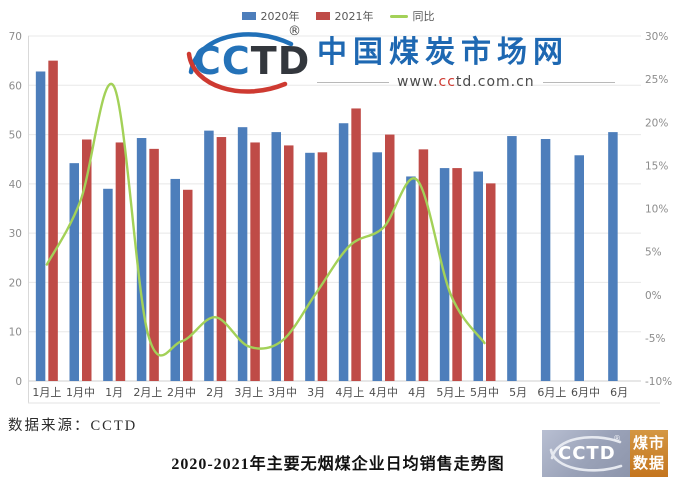 The image size is (676, 482). I want to click on bar-2020年-6月, so click(613, 256).